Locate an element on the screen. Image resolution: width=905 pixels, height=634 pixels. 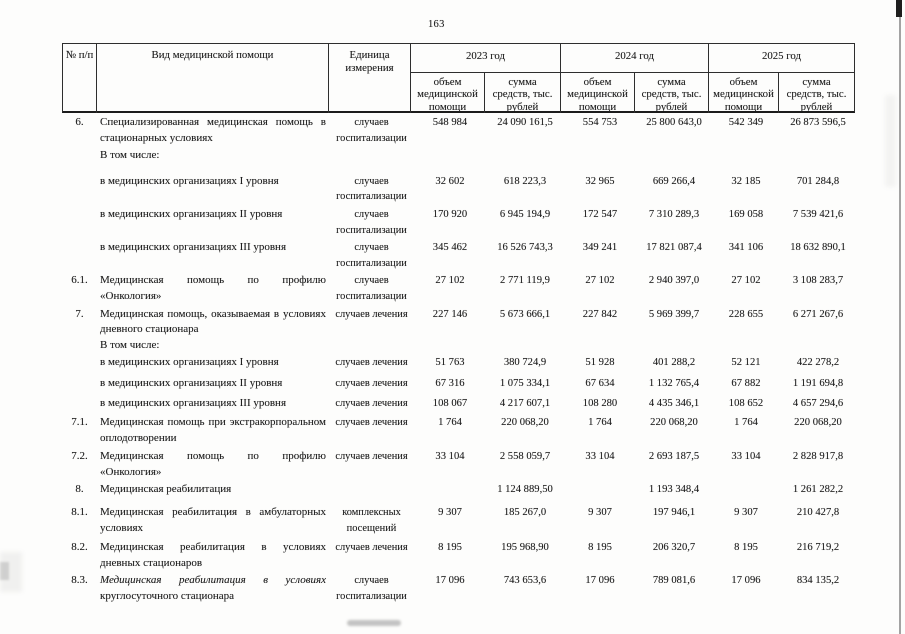
value-2025-volume: 67 882 is located at coordinates (746, 383).